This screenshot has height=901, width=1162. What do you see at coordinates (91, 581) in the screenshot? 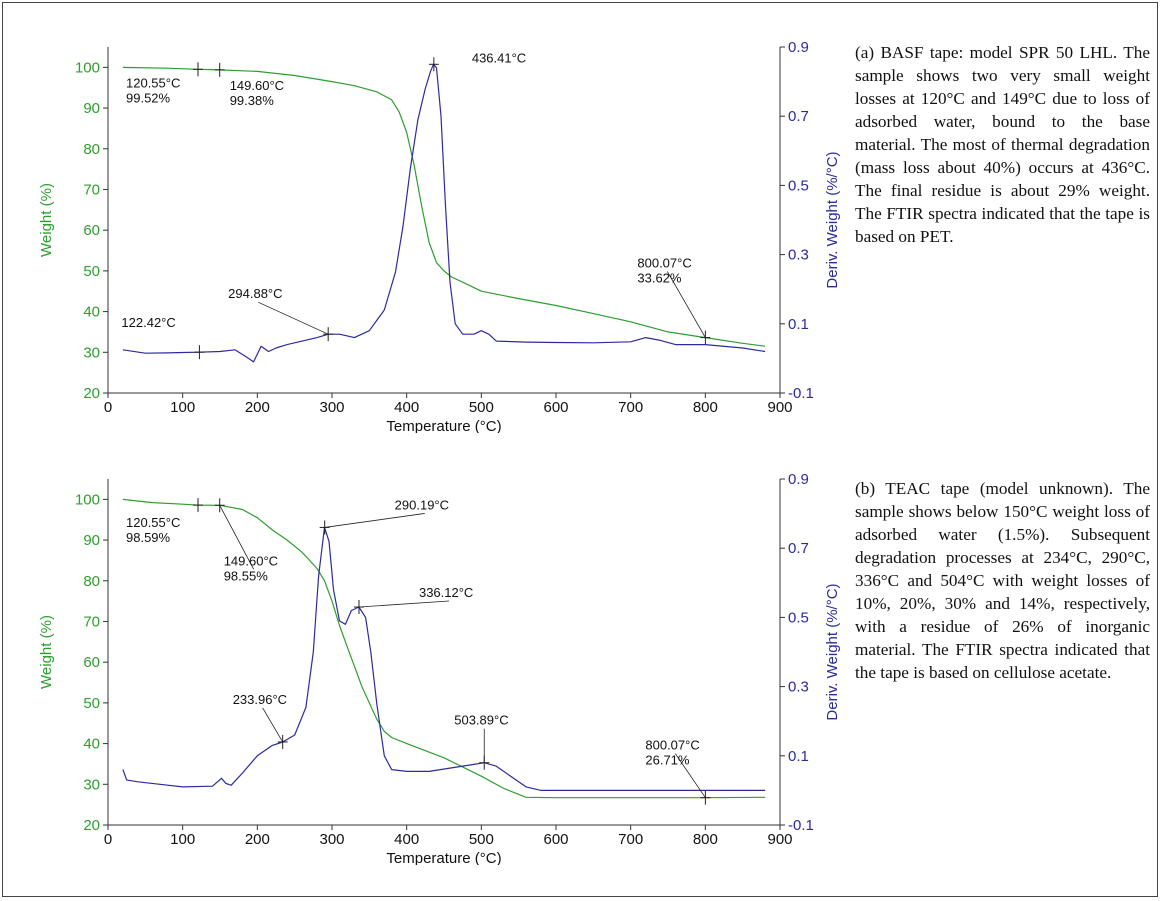
I see `cb-y-tick-label: 80` at bounding box center [91, 581].